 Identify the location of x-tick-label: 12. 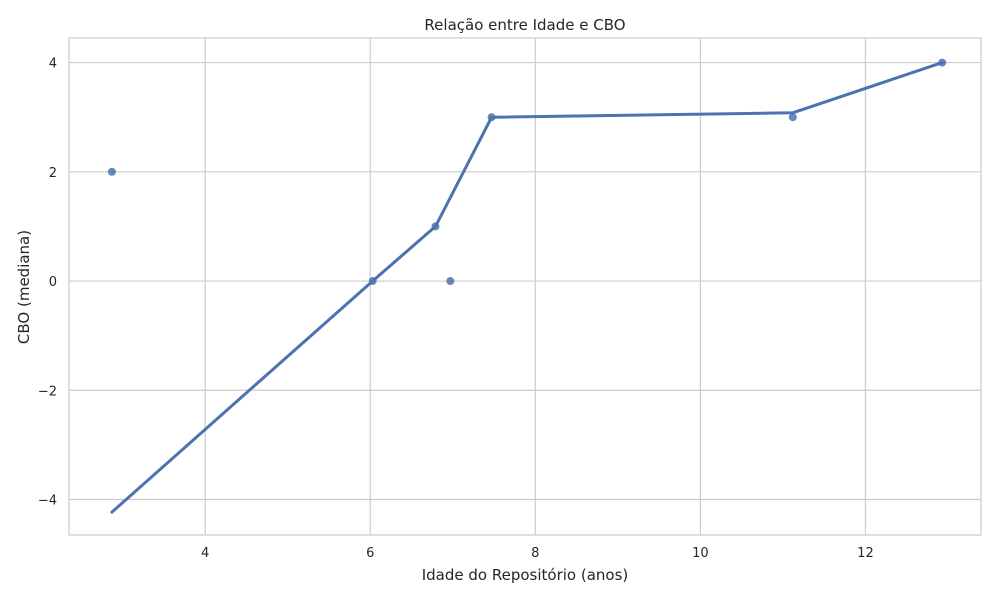
(865, 553).